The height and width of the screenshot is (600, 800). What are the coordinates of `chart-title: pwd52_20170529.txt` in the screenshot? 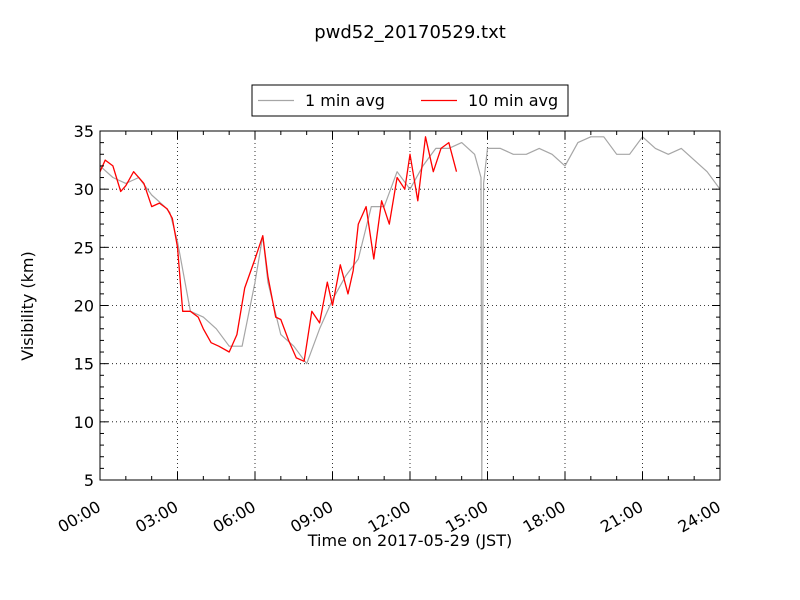 It's located at (410, 32).